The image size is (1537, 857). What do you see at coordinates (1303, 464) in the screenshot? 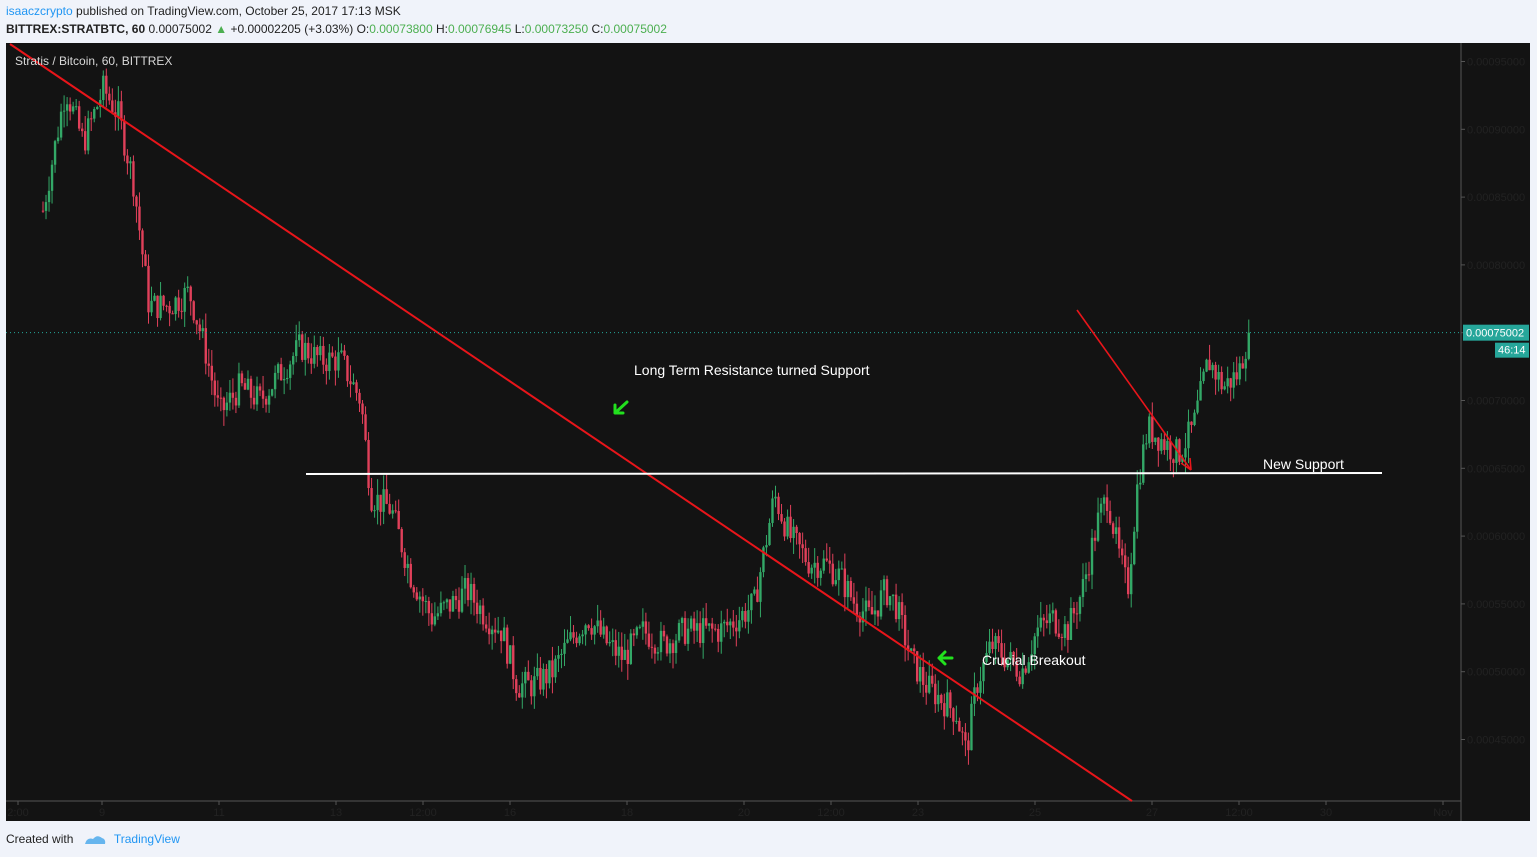
I see `new-support-annotation: New Support` at bounding box center [1303, 464].